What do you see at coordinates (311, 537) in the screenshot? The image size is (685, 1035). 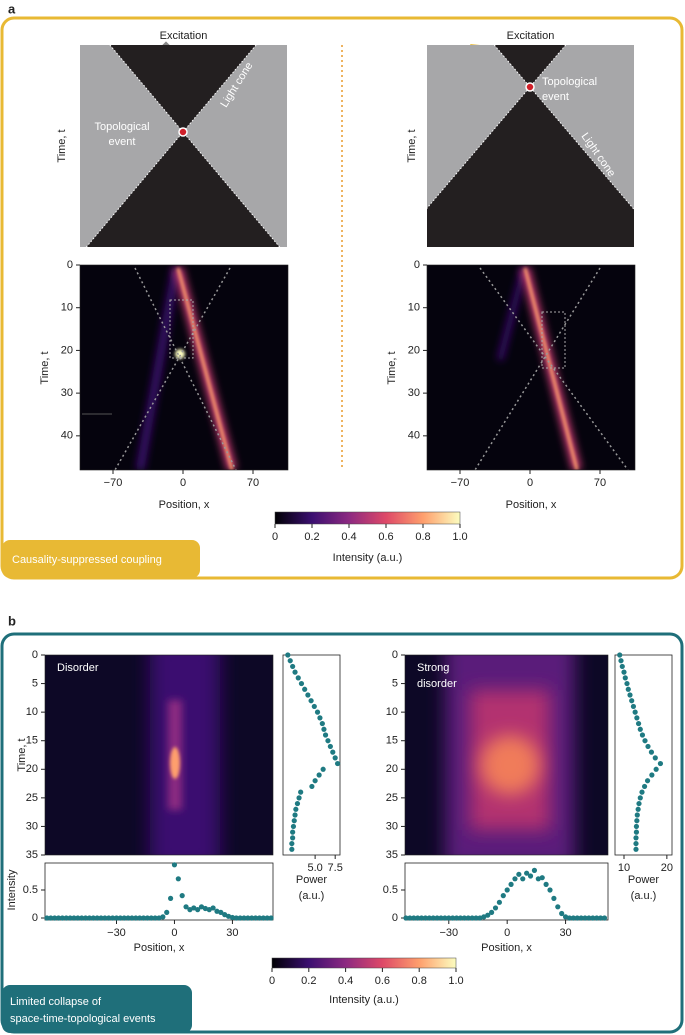 I see `x-tick-label: 0.2` at bounding box center [311, 537].